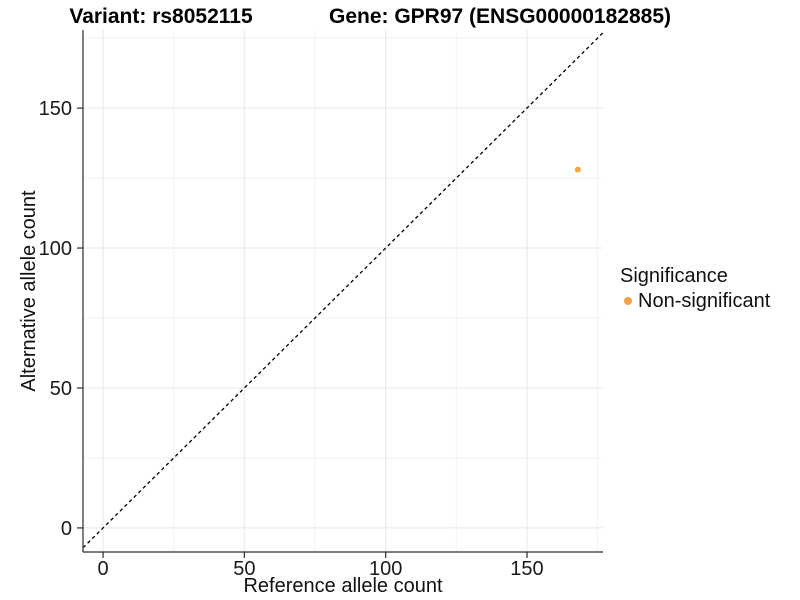 This screenshot has height=600, width=800. What do you see at coordinates (704, 300) in the screenshot?
I see `legend-item-label: Non-significant` at bounding box center [704, 300].